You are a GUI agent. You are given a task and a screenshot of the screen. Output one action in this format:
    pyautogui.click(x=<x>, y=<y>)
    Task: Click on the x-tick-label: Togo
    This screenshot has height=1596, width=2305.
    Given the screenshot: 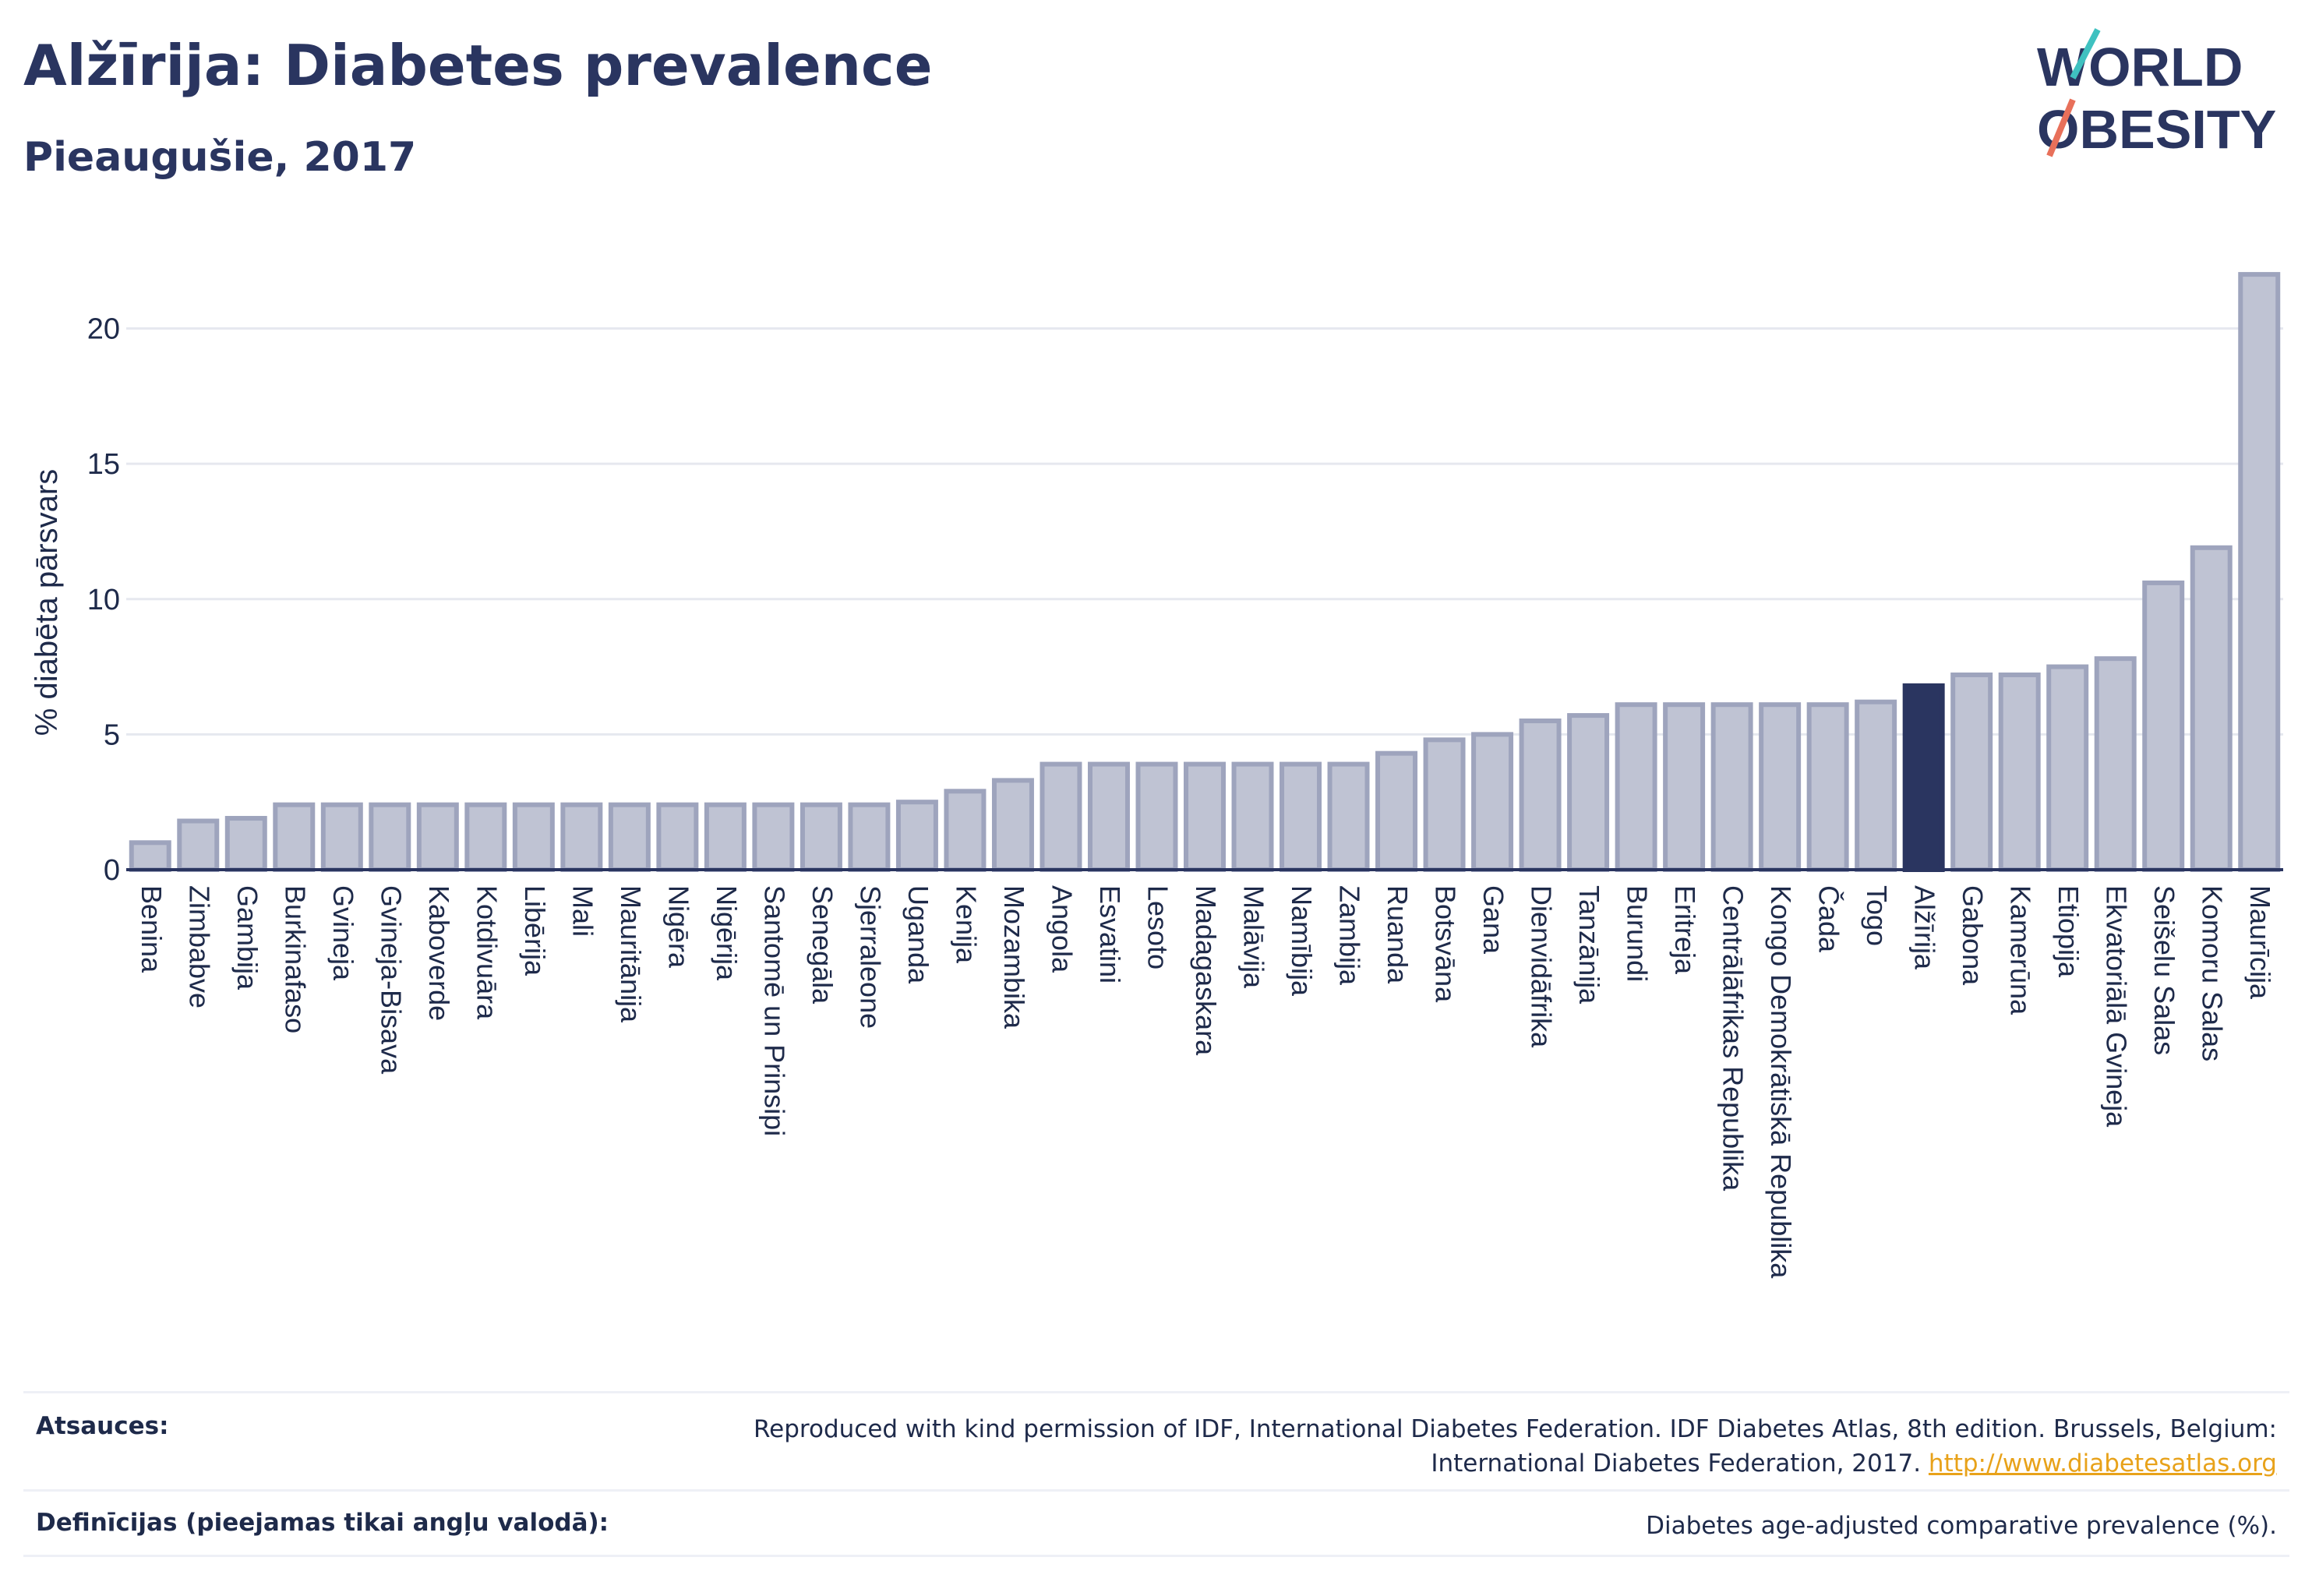 What is the action you would take?
    pyautogui.click(x=1877, y=915)
    